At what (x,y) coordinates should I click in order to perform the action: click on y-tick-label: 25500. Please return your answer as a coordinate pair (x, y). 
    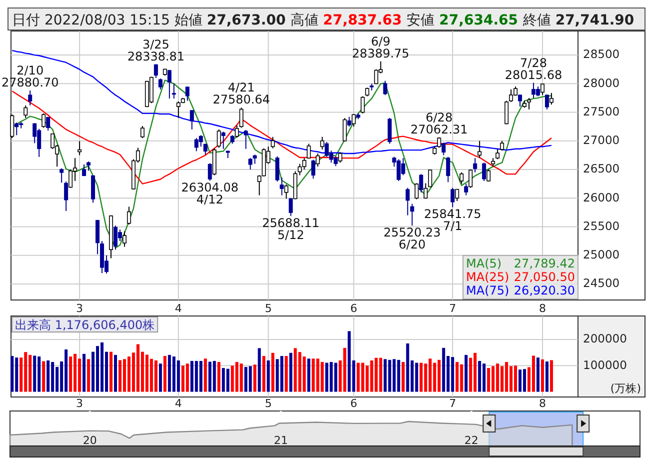
    Looking at the image, I should click on (601, 225).